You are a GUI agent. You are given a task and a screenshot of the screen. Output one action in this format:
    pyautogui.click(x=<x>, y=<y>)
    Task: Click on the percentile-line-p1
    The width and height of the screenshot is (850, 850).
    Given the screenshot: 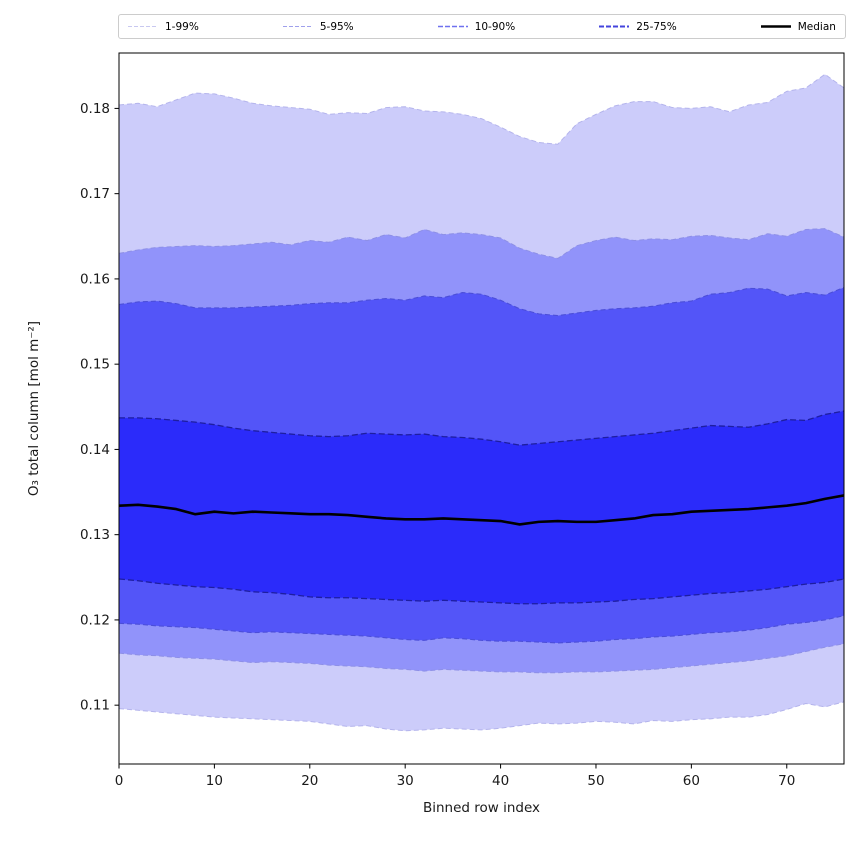 What is the action you would take?
    pyautogui.click(x=481, y=716)
    